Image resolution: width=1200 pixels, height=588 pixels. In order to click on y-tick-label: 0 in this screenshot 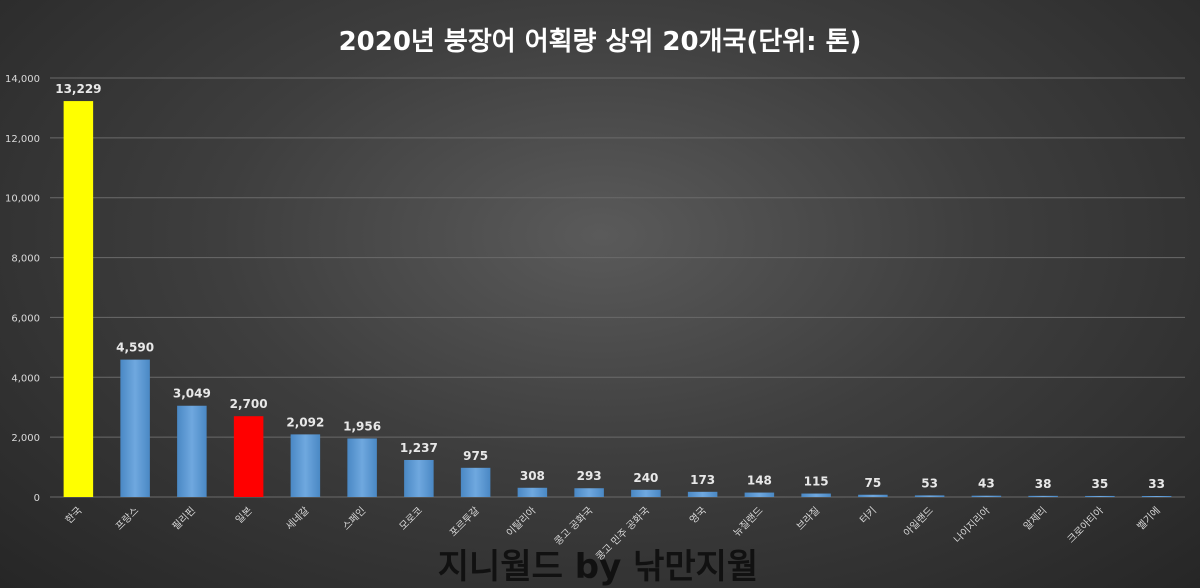, I will do `click(37, 498)`.